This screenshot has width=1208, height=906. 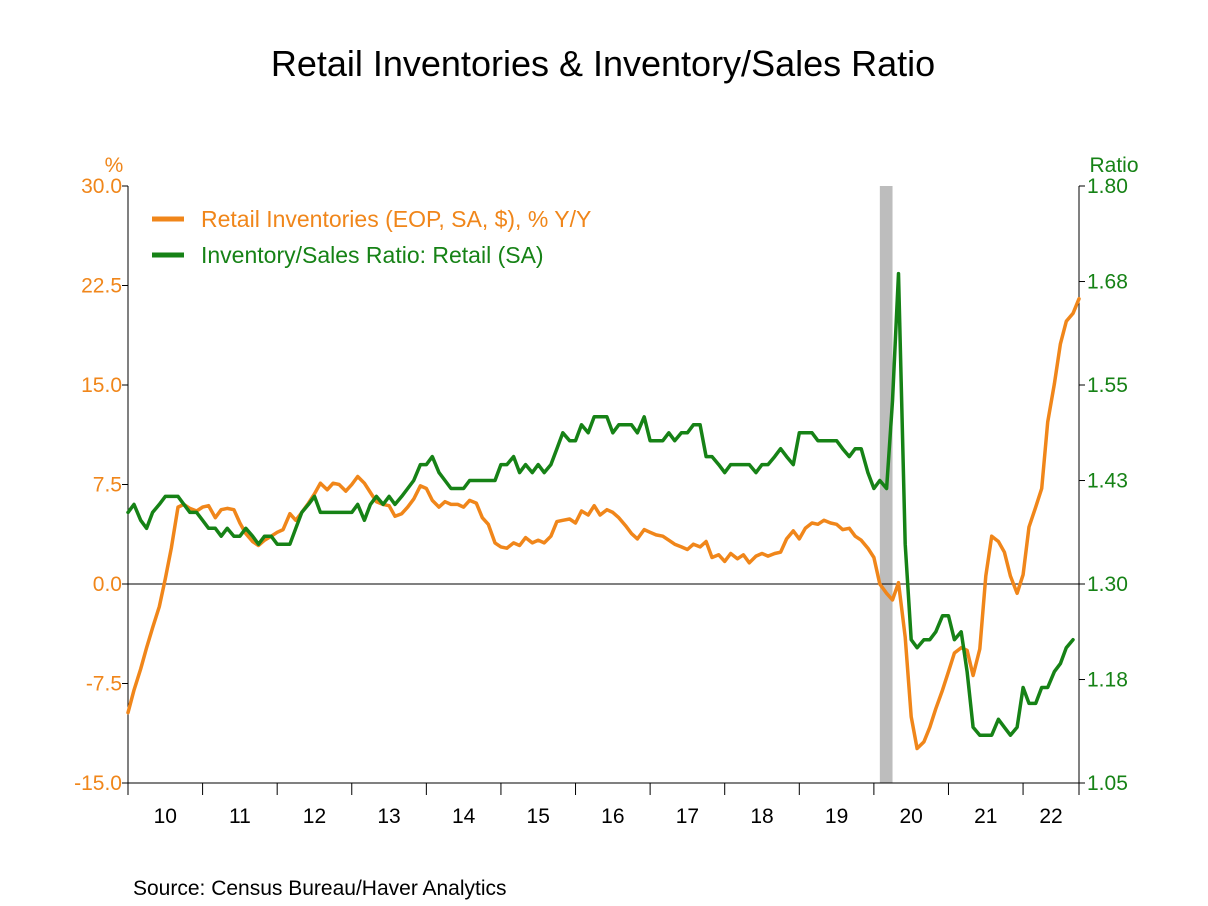 I want to click on source-note: Source: Census Bureau/Haver Analytics, so click(x=320, y=888).